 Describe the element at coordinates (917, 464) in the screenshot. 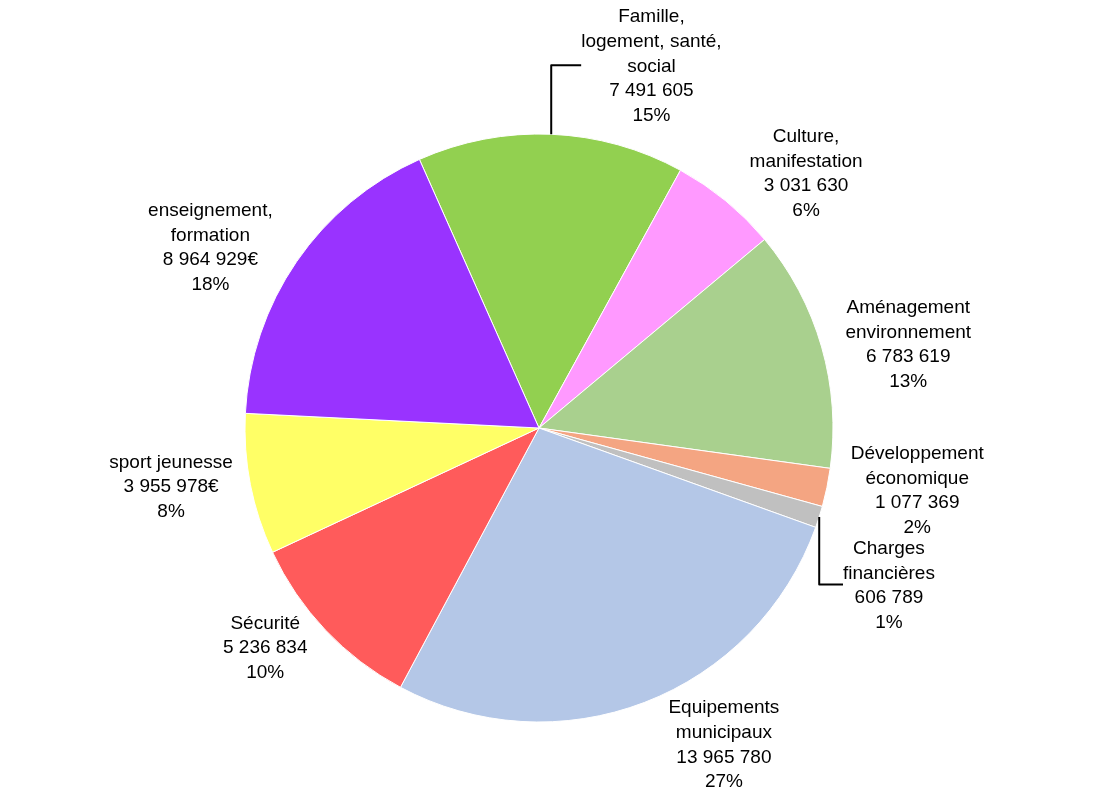

I see `slice-label: Développement économique` at that location.